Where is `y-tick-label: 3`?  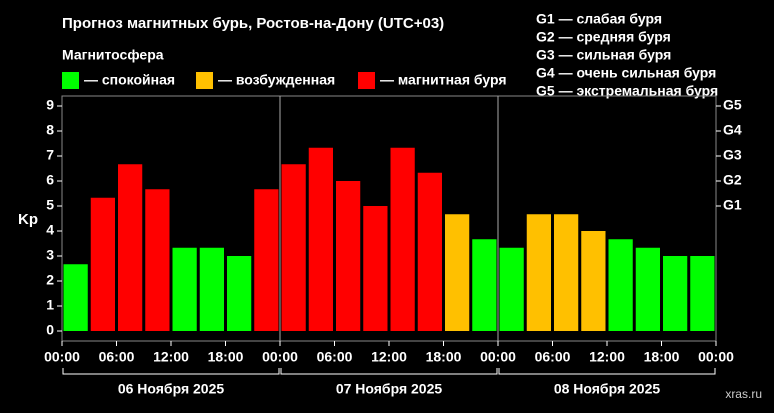 y-tick-label: 3 is located at coordinates (50, 255).